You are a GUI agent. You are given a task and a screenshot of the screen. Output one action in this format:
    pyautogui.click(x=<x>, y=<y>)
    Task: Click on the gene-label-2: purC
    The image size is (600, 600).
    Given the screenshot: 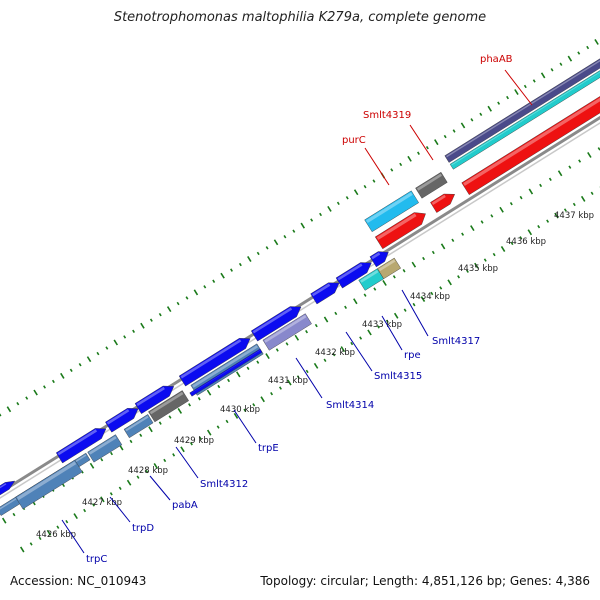 What is the action you would take?
    pyautogui.click(x=354, y=140)
    